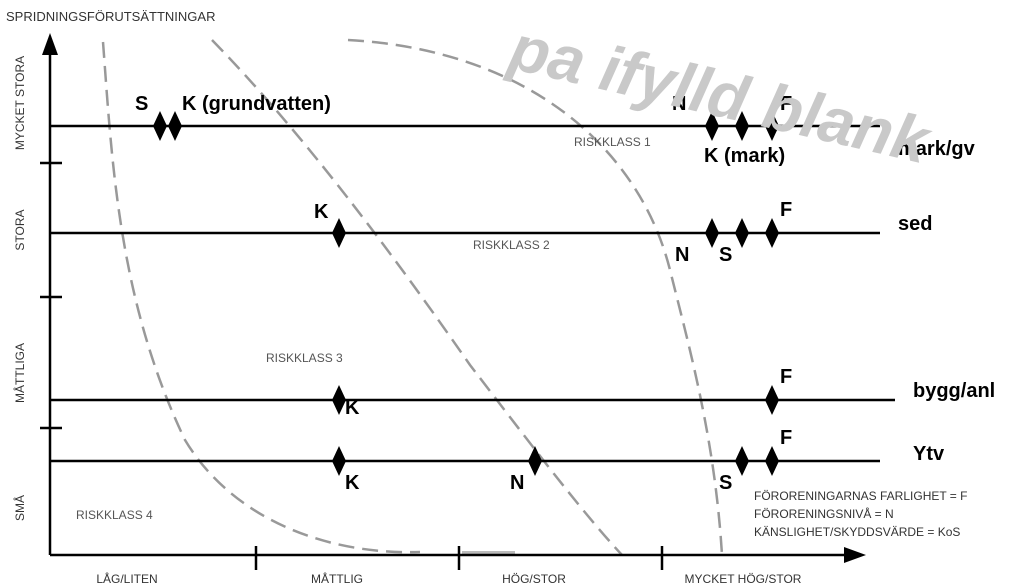 The width and height of the screenshot is (1018, 588). Describe the element at coordinates (535, 461) in the screenshot. I see `diamond-ytv-n` at that location.